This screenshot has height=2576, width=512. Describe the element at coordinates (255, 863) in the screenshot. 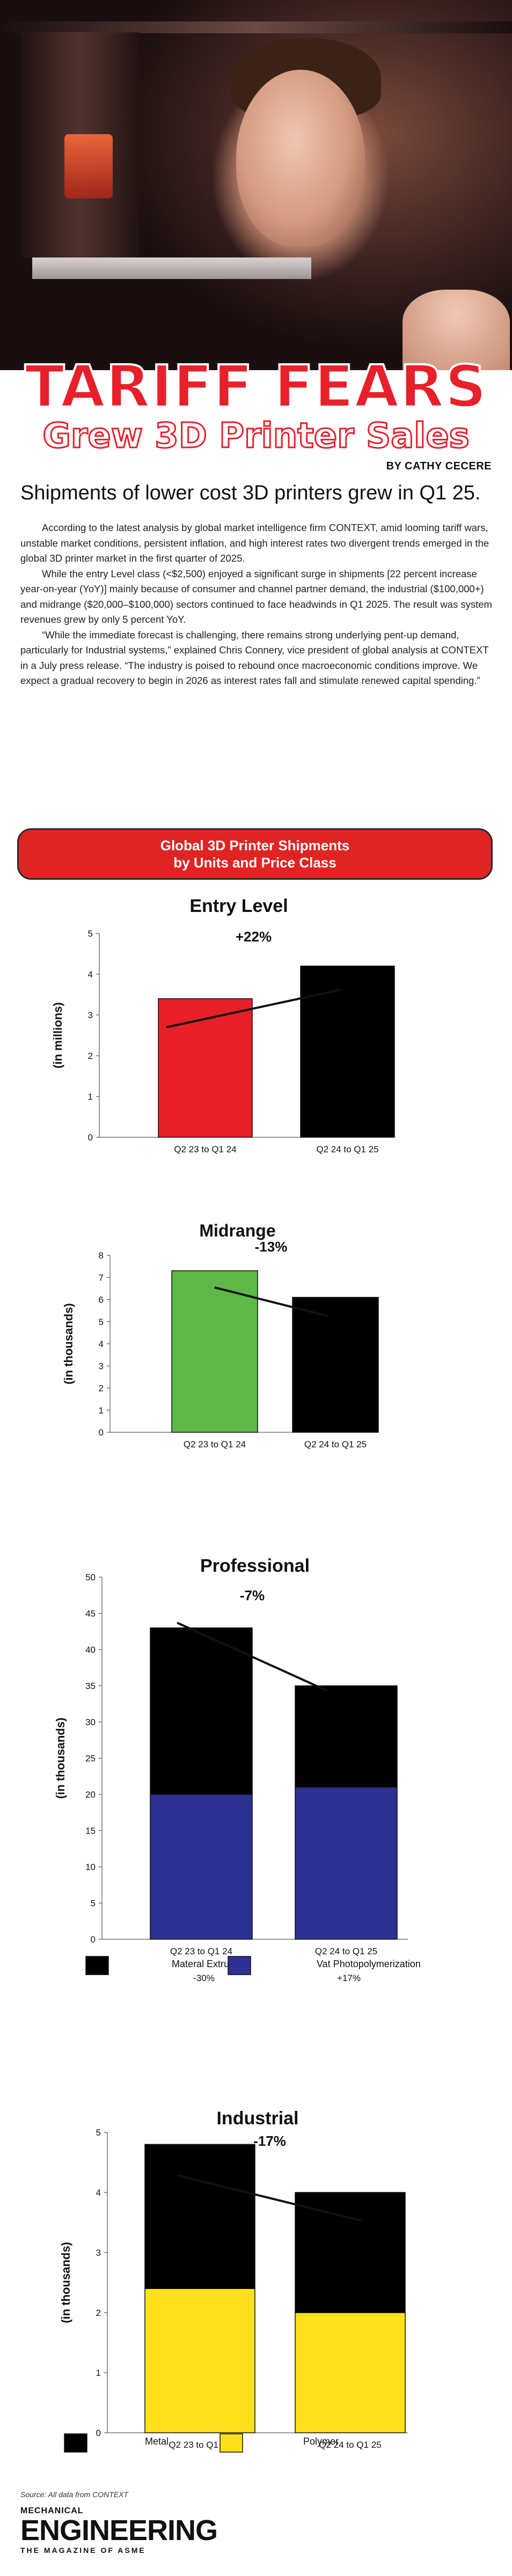

I see `banner-line2: by Units and Price Class` at that location.